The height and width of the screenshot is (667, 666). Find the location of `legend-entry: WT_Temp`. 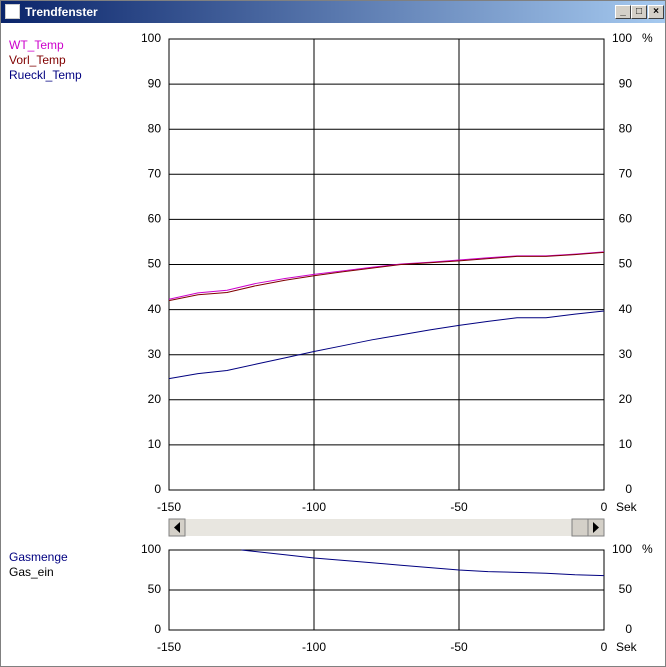

legend-entry: WT_Temp is located at coordinates (36, 45).